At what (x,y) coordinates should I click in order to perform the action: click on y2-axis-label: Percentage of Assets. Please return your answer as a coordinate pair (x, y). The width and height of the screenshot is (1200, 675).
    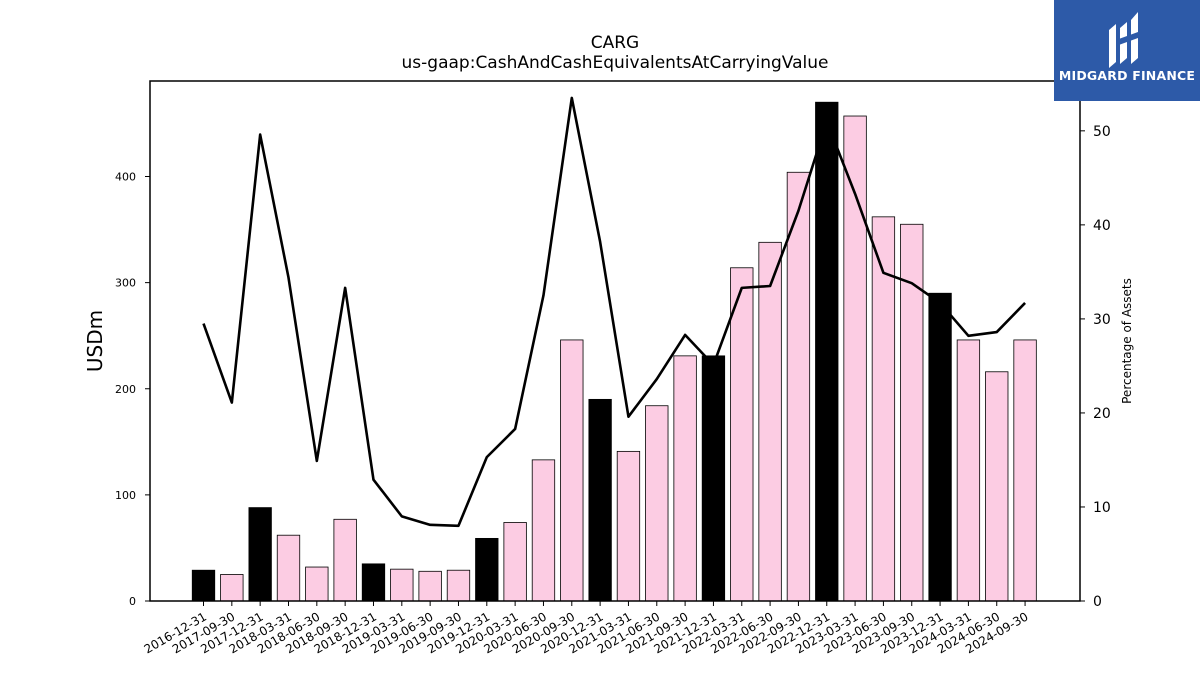
    Looking at the image, I should click on (1127, 341).